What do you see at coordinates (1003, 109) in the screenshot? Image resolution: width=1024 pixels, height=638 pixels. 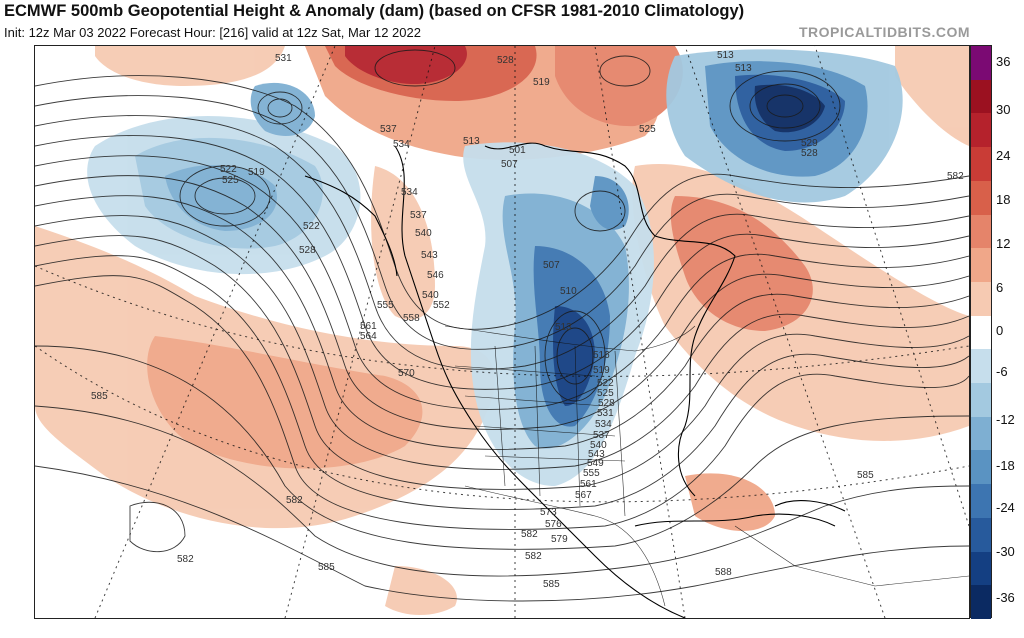 I see `colorbar-tick-label: 30` at bounding box center [1003, 109].